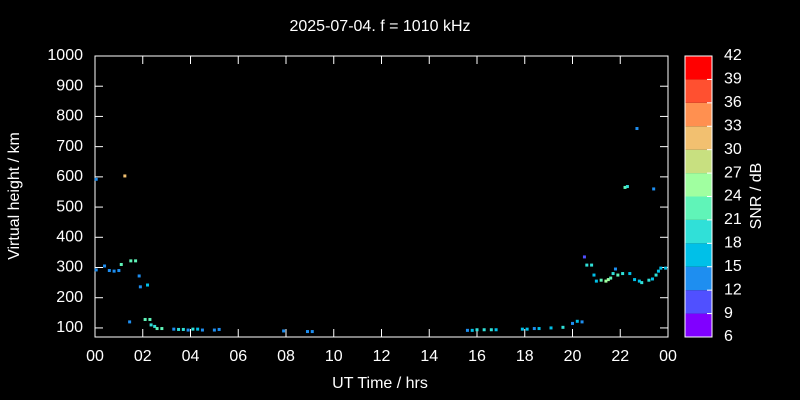 This screenshot has width=800, height=400. What do you see at coordinates (191, 356) in the screenshot?
I see `x-tick-label: 04` at bounding box center [191, 356].